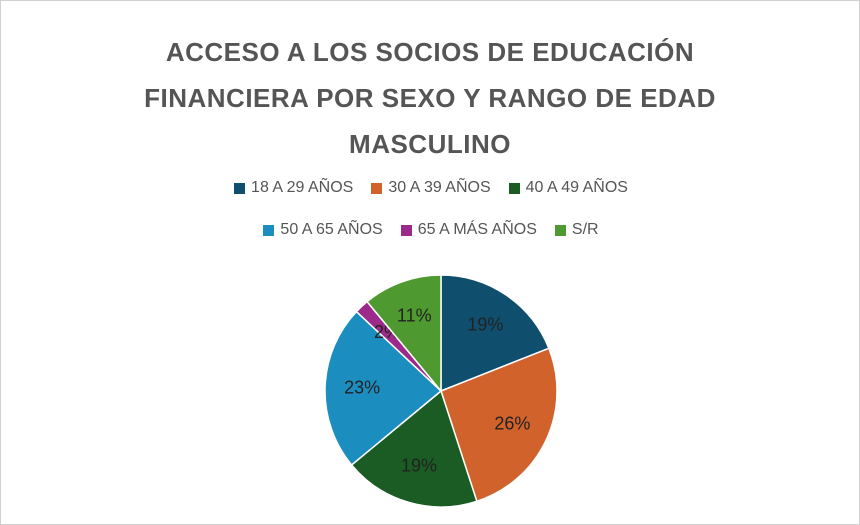  I want to click on data-label: 23%, so click(362, 387).